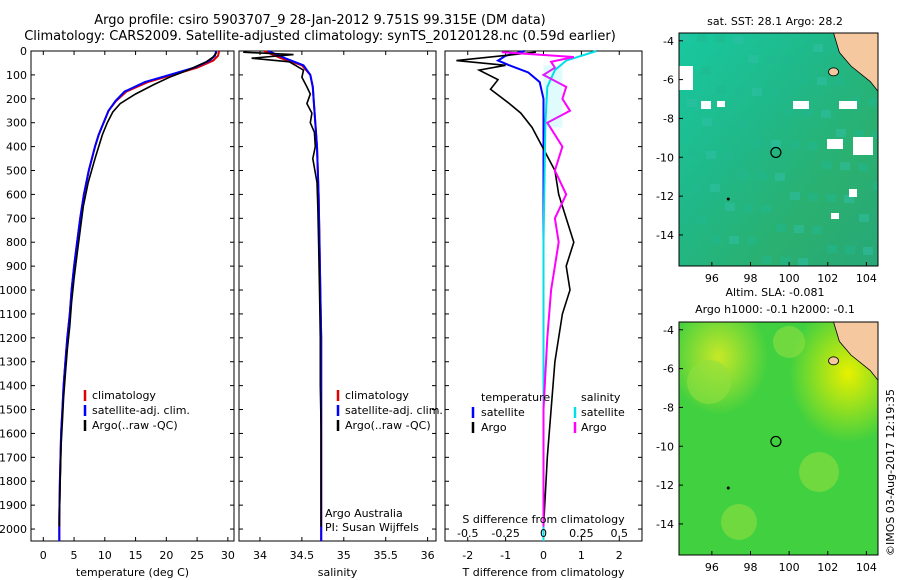  I want to click on y-tick-label: 1400, so click(13, 386).